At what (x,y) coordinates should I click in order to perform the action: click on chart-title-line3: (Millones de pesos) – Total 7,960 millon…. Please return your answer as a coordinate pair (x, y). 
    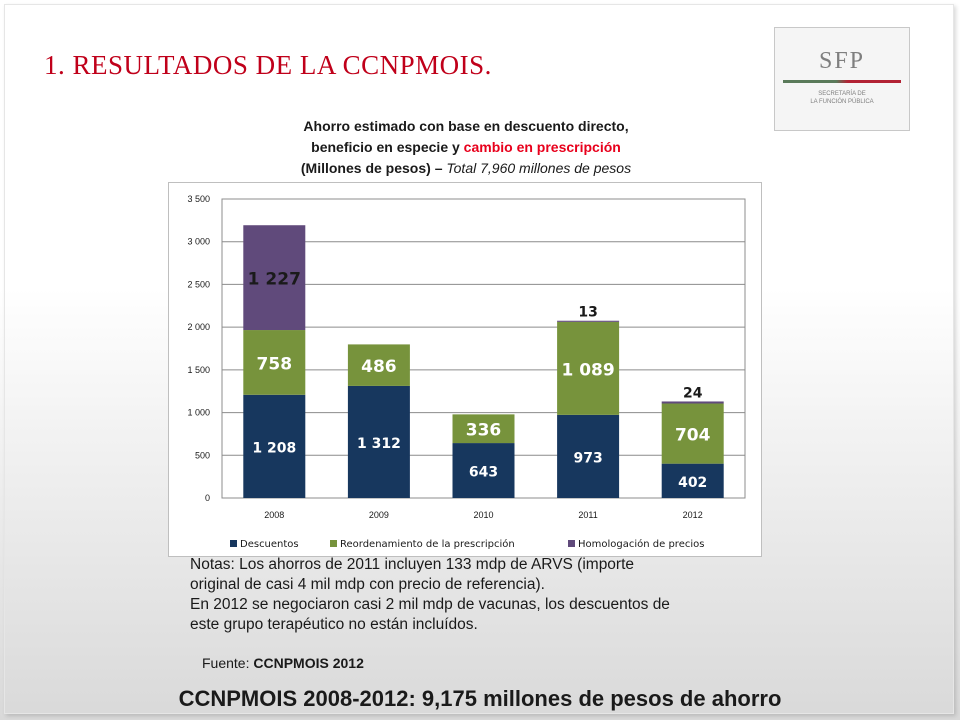
    Looking at the image, I should click on (466, 168).